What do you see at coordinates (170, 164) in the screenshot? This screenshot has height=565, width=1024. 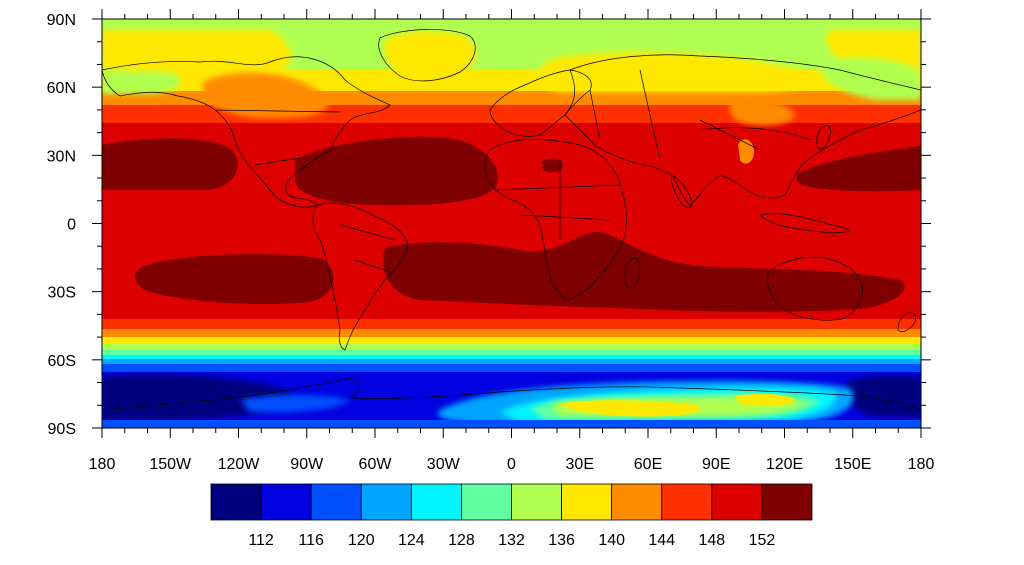 I see `subtropical-max-n-pacific-east` at bounding box center [170, 164].